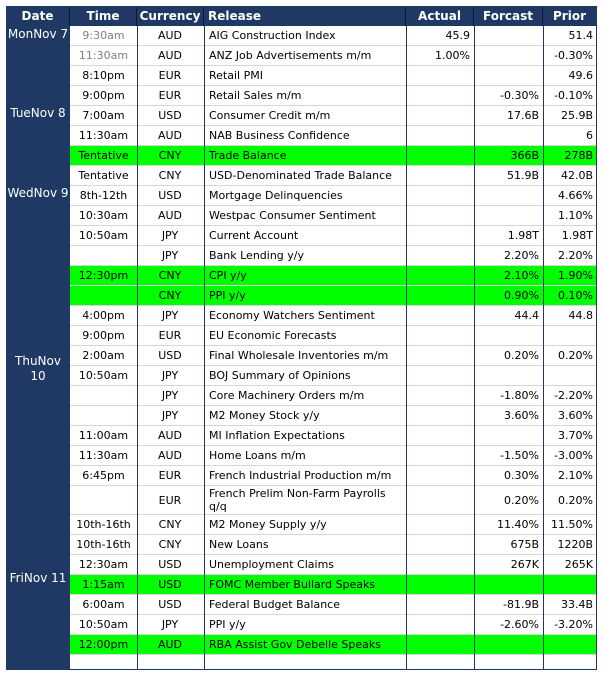  I want to click on release-name: Home Loans m/m, so click(257, 455).